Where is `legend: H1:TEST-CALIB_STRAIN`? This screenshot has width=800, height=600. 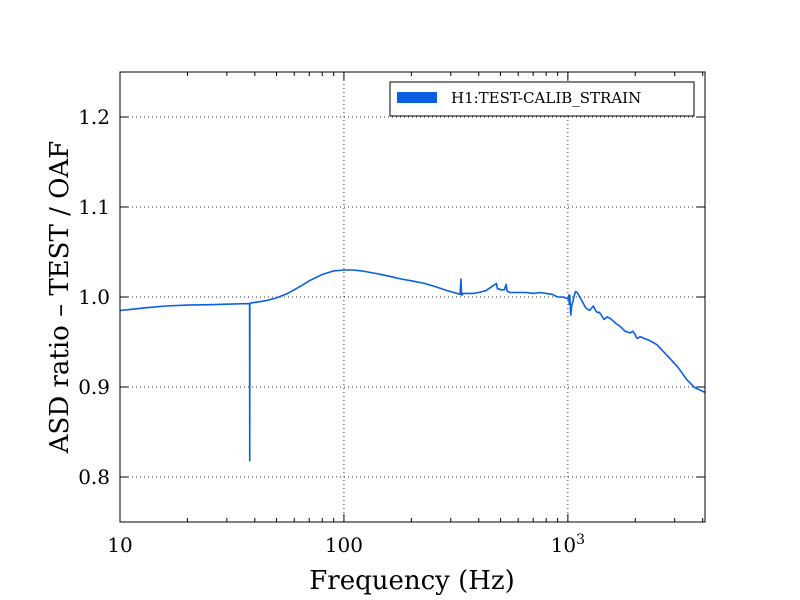
legend: H1:TEST-CALIB_STRAIN is located at coordinates (542, 99).